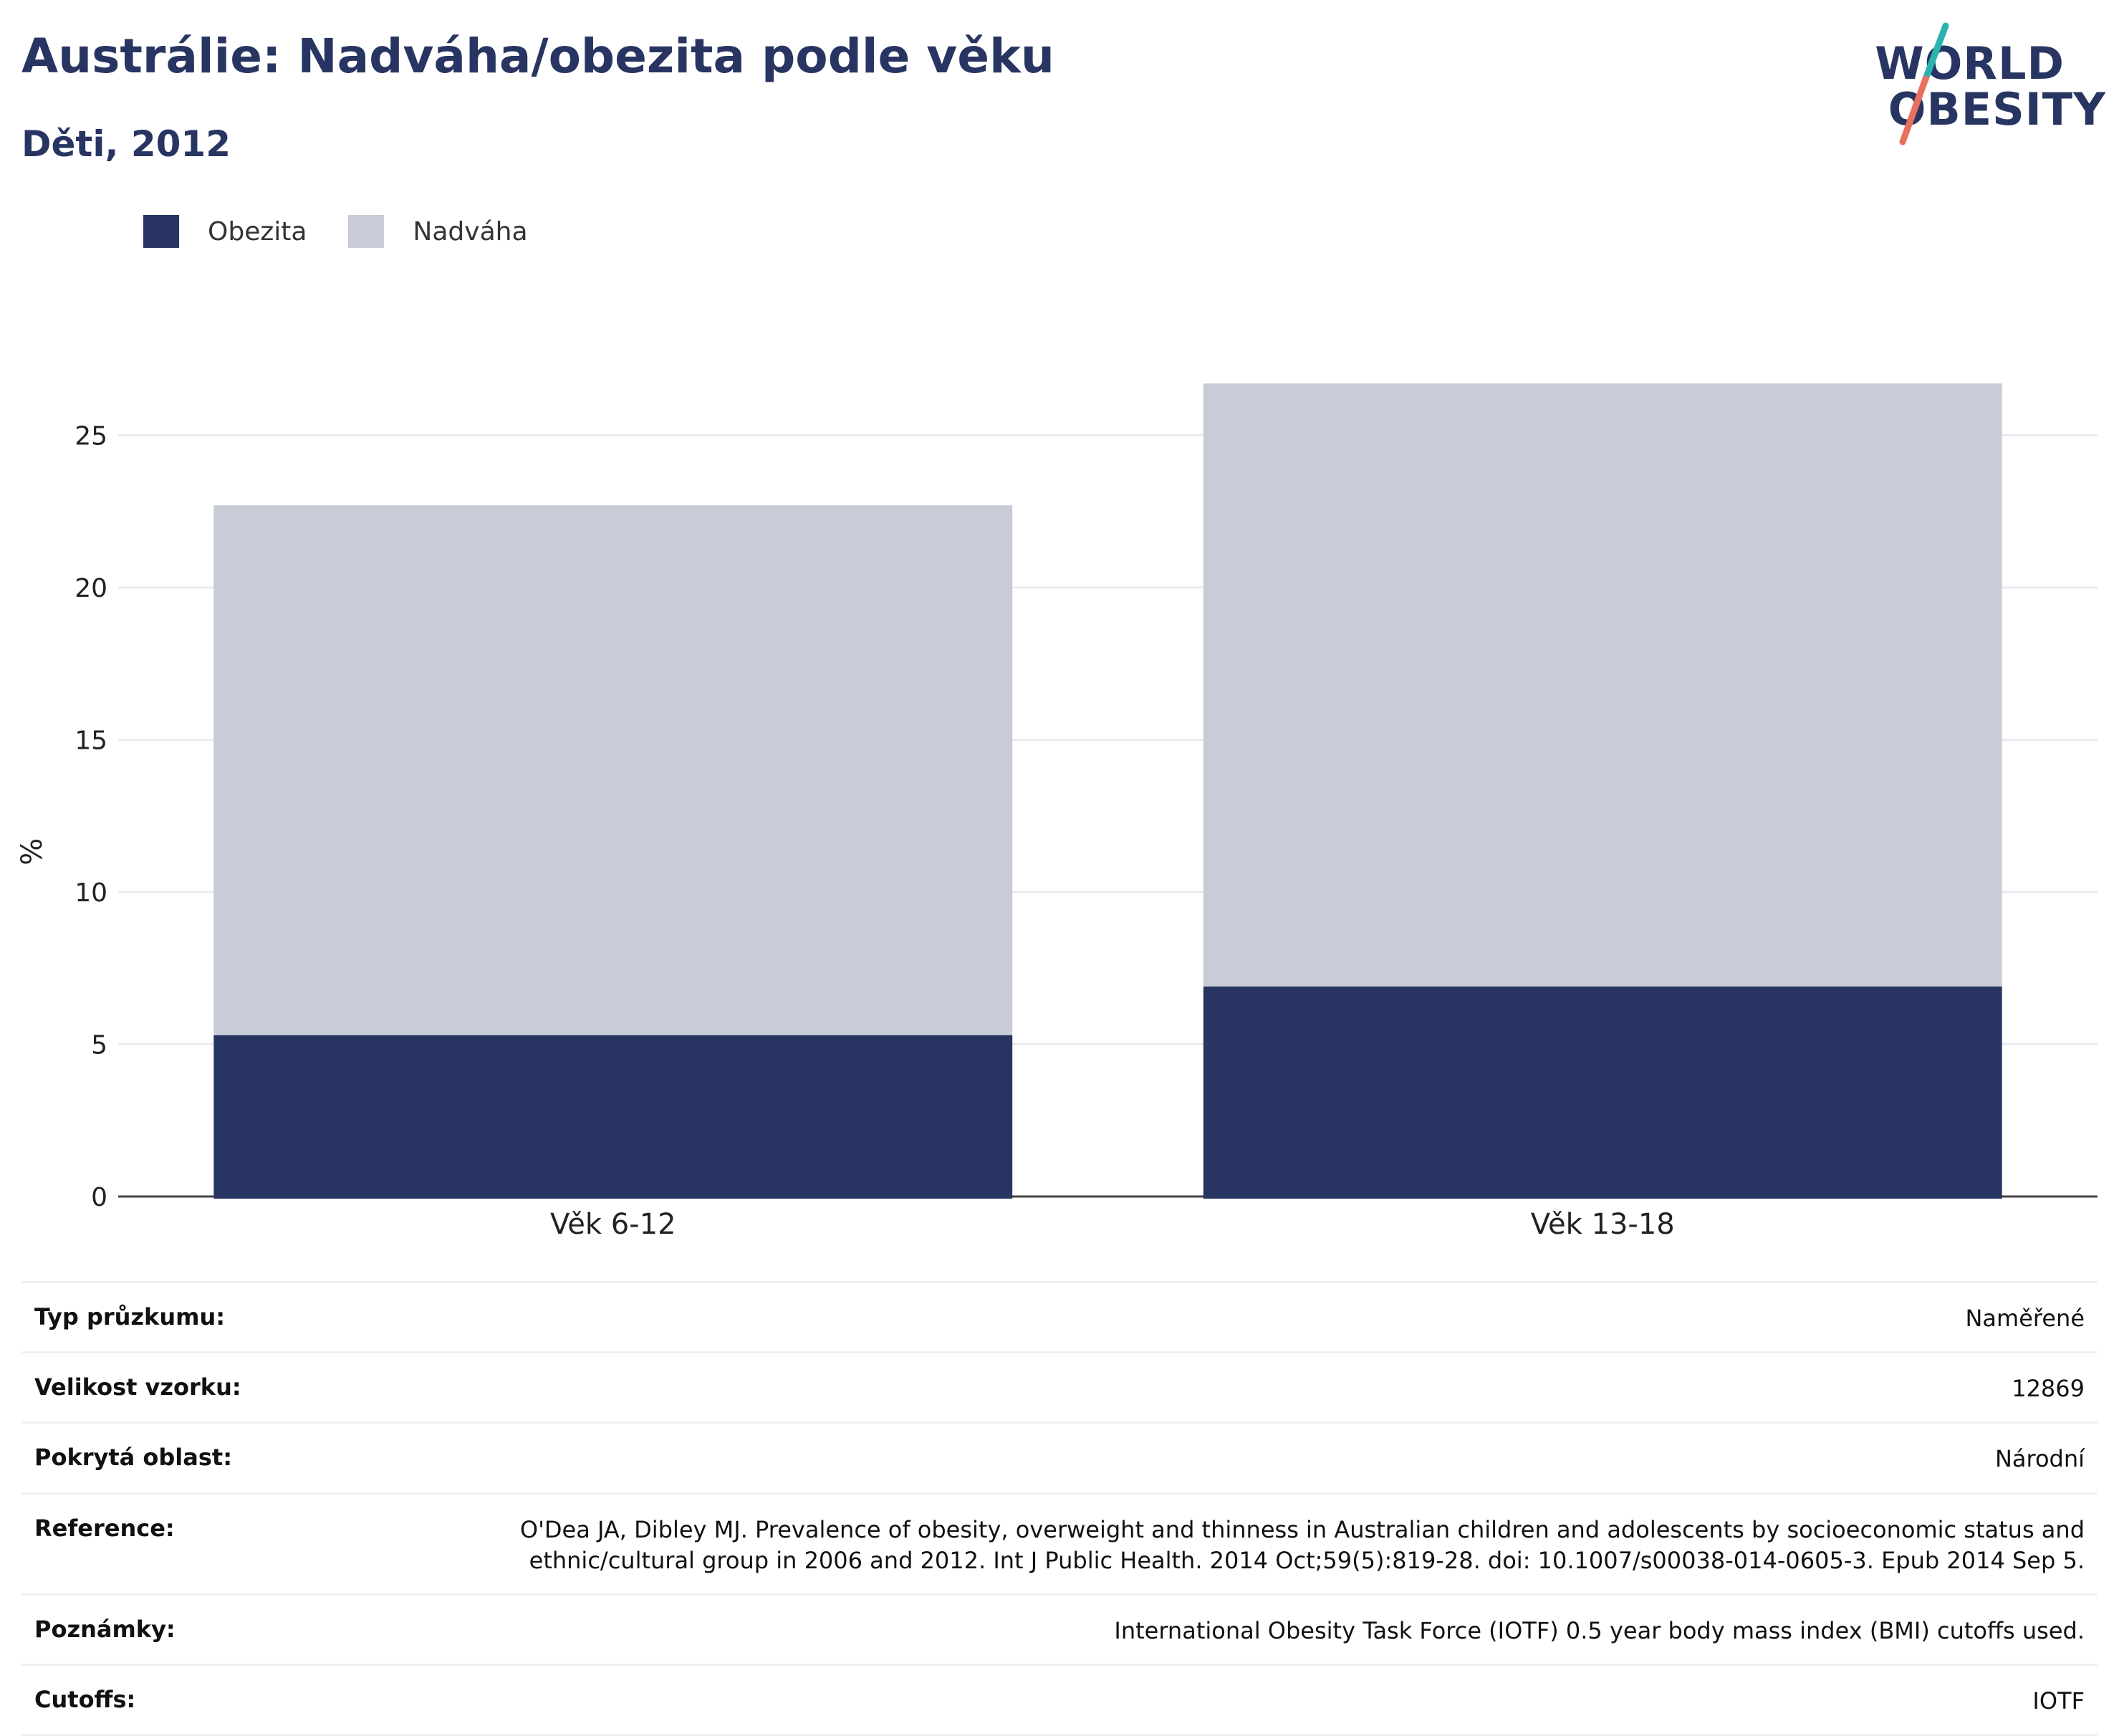 The image size is (2119, 1736). Describe the element at coordinates (99, 1197) in the screenshot. I see `y-tick-label: 0` at that location.